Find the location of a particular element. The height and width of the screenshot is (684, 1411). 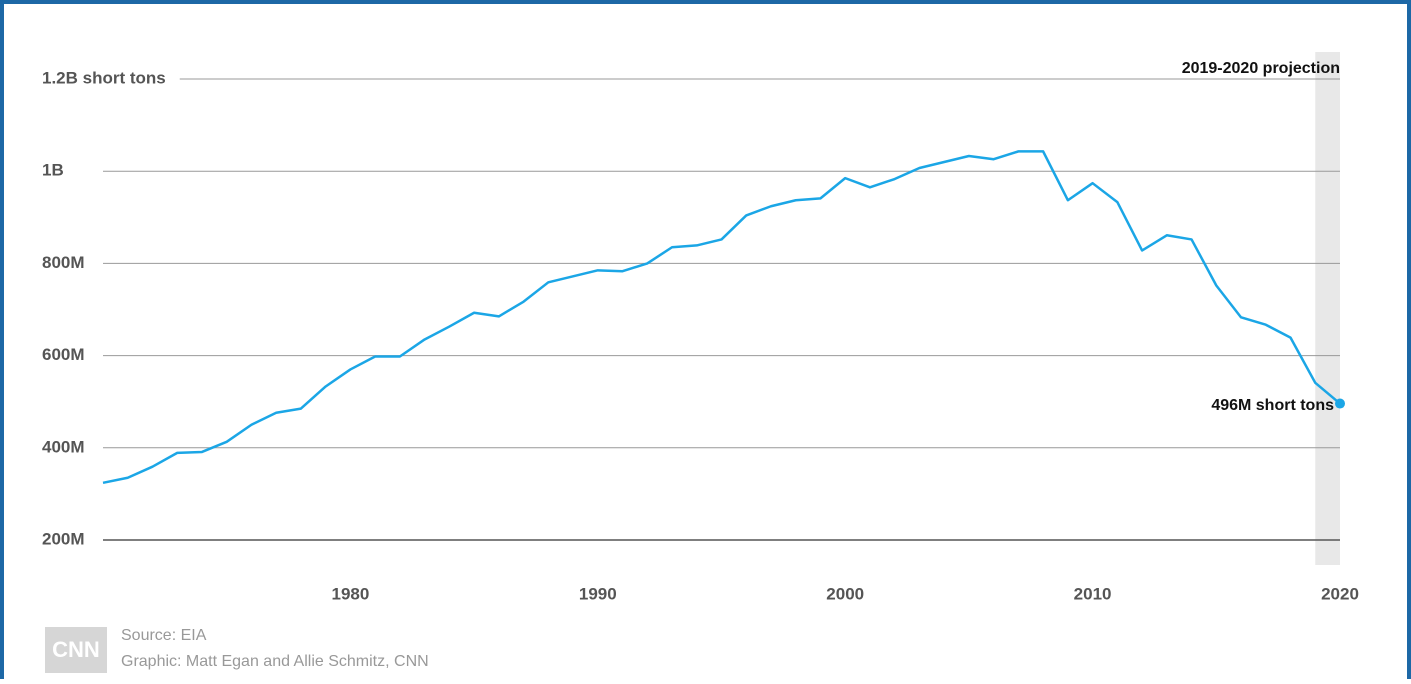

logo-box is located at coordinates (76, 650).